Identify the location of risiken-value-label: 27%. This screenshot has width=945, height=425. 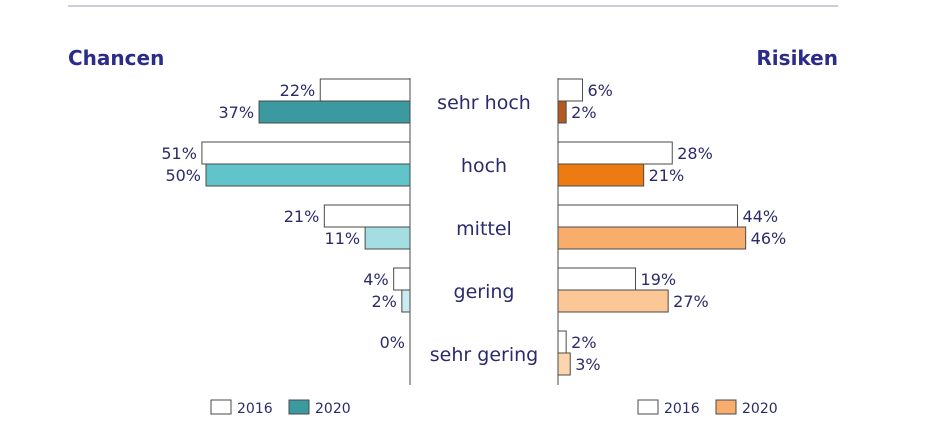
(691, 301).